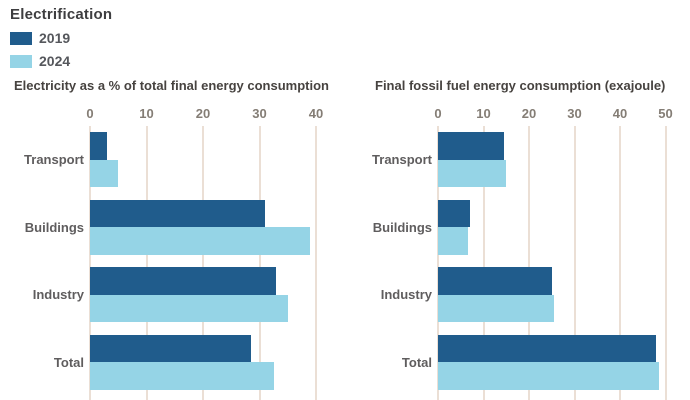 The width and height of the screenshot is (690, 400). I want to click on legend-label-2019: 2019, so click(55, 38).